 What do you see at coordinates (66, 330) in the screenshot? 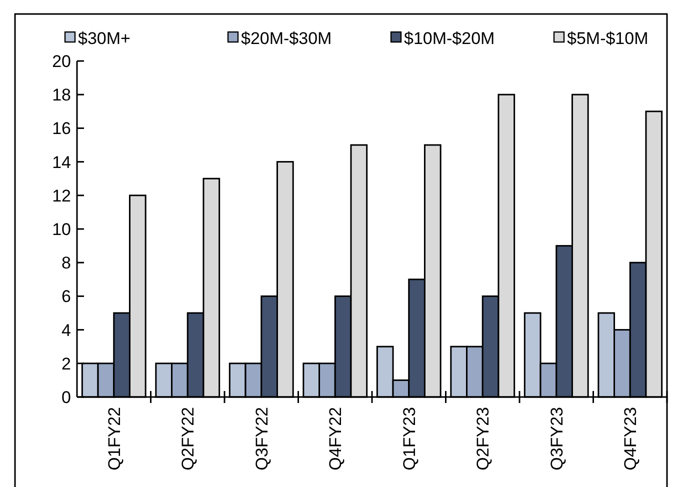
I see `y-tick-label: 4` at bounding box center [66, 330].